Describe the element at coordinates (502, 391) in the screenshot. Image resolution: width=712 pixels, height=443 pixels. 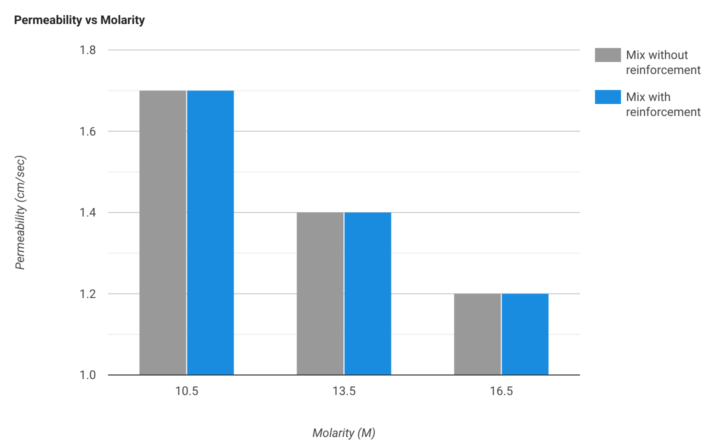
I see `x-tick-label: 16.5` at that location.